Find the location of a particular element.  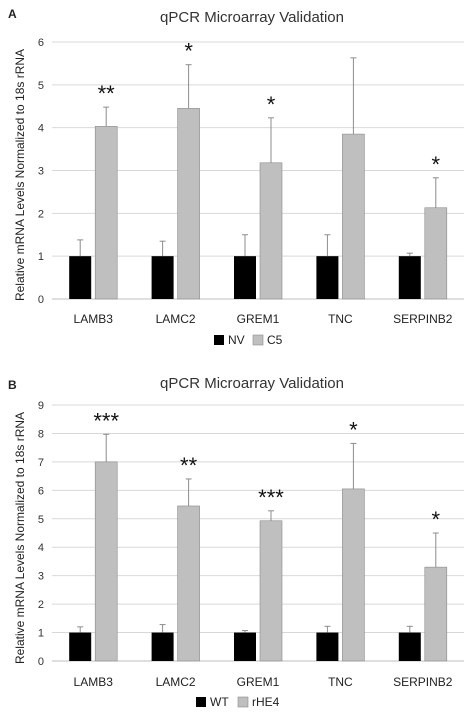

panel-a-legend: NV C5 is located at coordinates (248, 340).